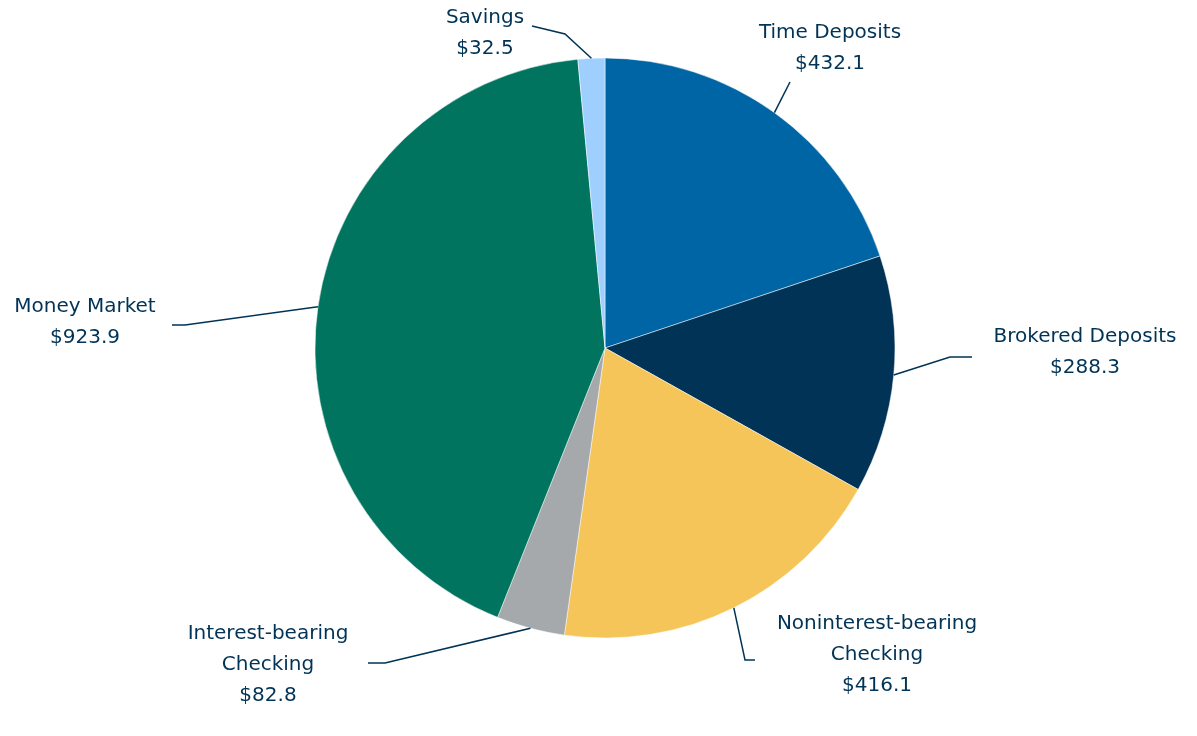 The height and width of the screenshot is (736, 1197). Describe the element at coordinates (485, 15) in the screenshot. I see `slice-label: Savings` at that location.